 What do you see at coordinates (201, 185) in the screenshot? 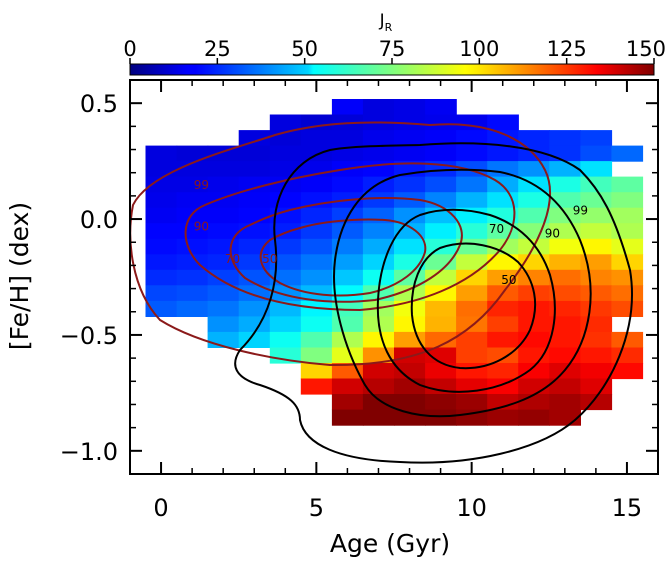
I see `contour-label: 99` at bounding box center [201, 185].